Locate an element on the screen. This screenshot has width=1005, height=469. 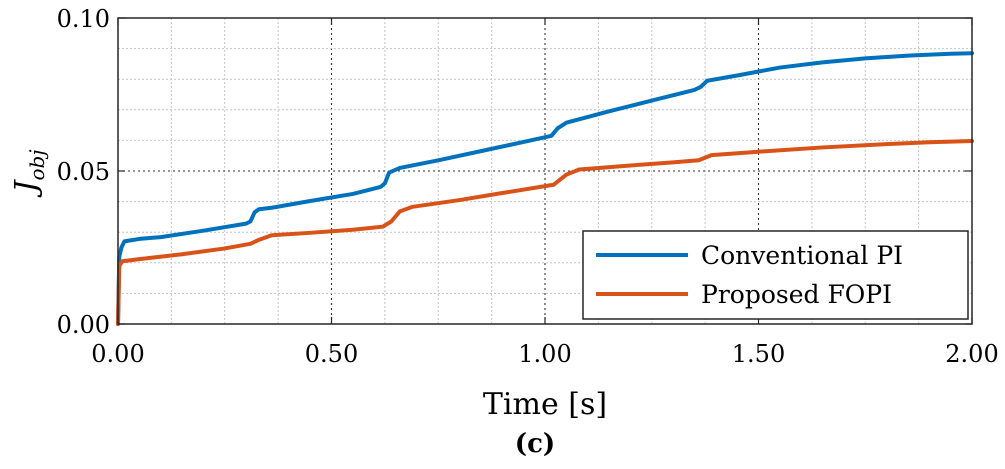
x-tick-label: 1.00 is located at coordinates (544, 354).